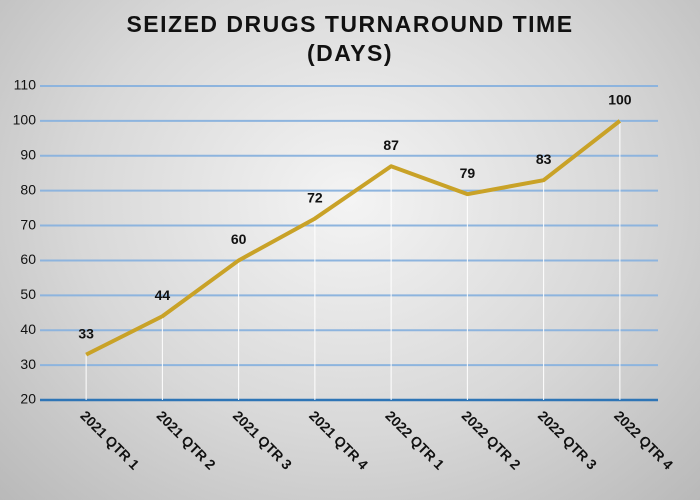 This screenshot has height=500, width=700. I want to click on y-tick-label: 90, so click(28, 154).